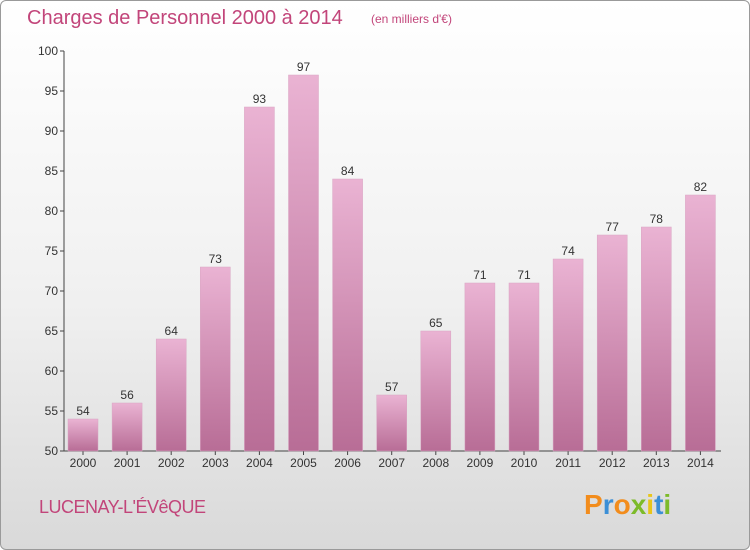  Describe the element at coordinates (612, 463) in the screenshot. I see `x-tick-label-2012: 2012` at that location.